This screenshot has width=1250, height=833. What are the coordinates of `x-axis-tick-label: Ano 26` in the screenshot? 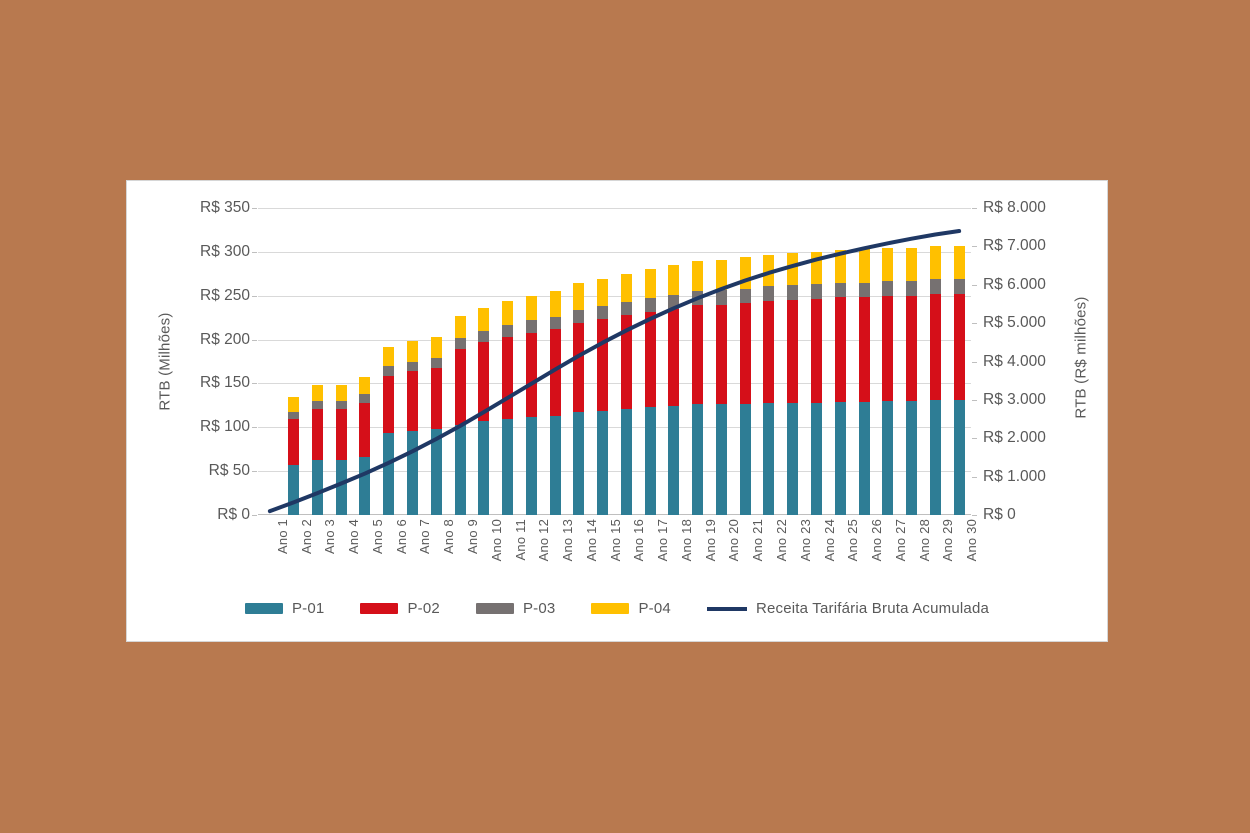 It's located at (877, 540).